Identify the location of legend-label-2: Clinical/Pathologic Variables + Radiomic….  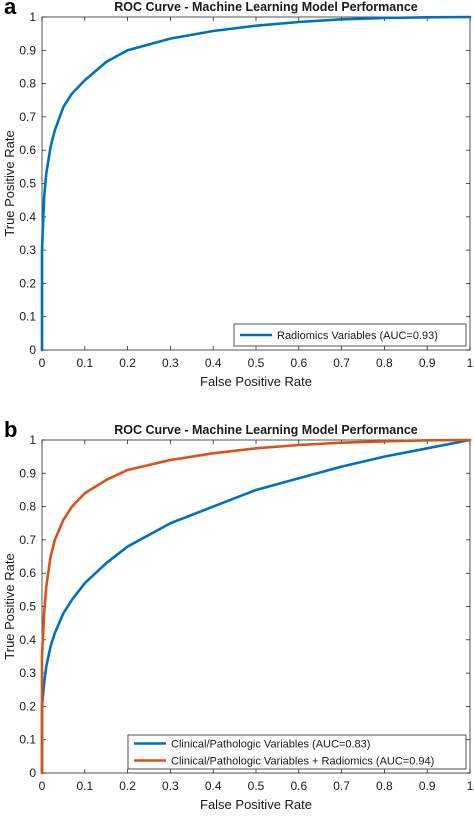
(302, 762).